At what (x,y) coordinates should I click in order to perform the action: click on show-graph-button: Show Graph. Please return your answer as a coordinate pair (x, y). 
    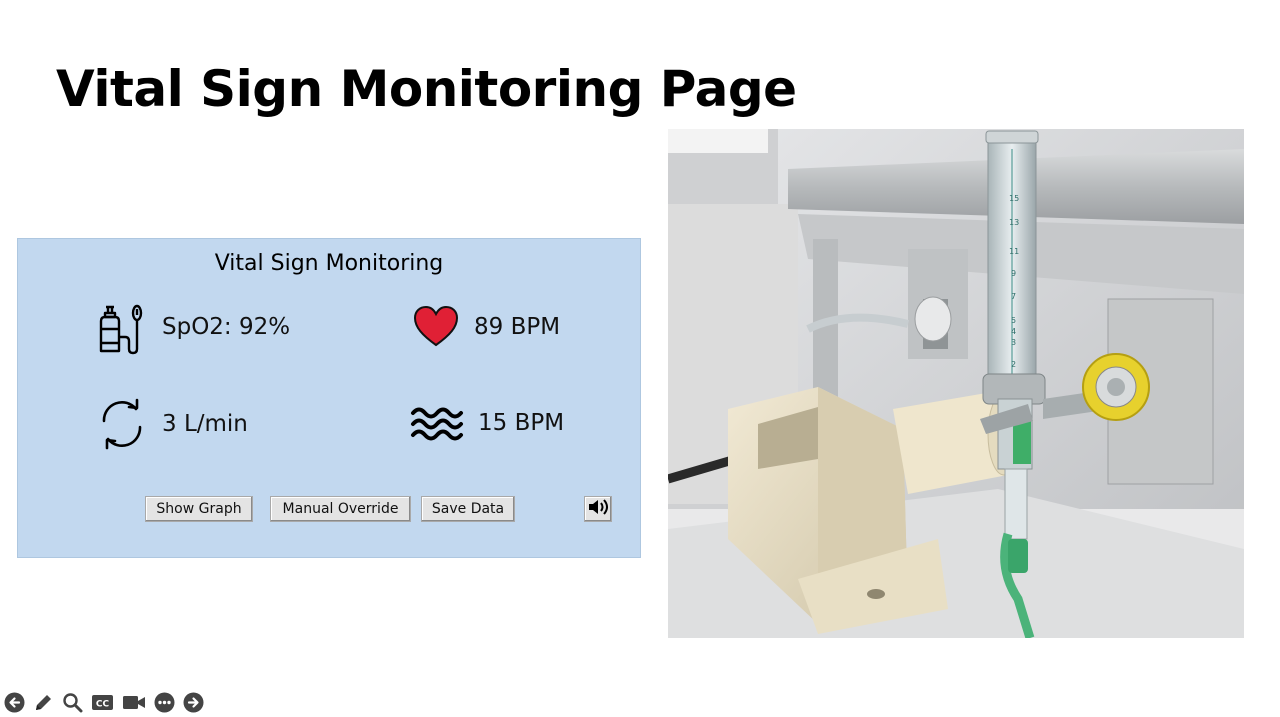
    Looking at the image, I should click on (199, 509).